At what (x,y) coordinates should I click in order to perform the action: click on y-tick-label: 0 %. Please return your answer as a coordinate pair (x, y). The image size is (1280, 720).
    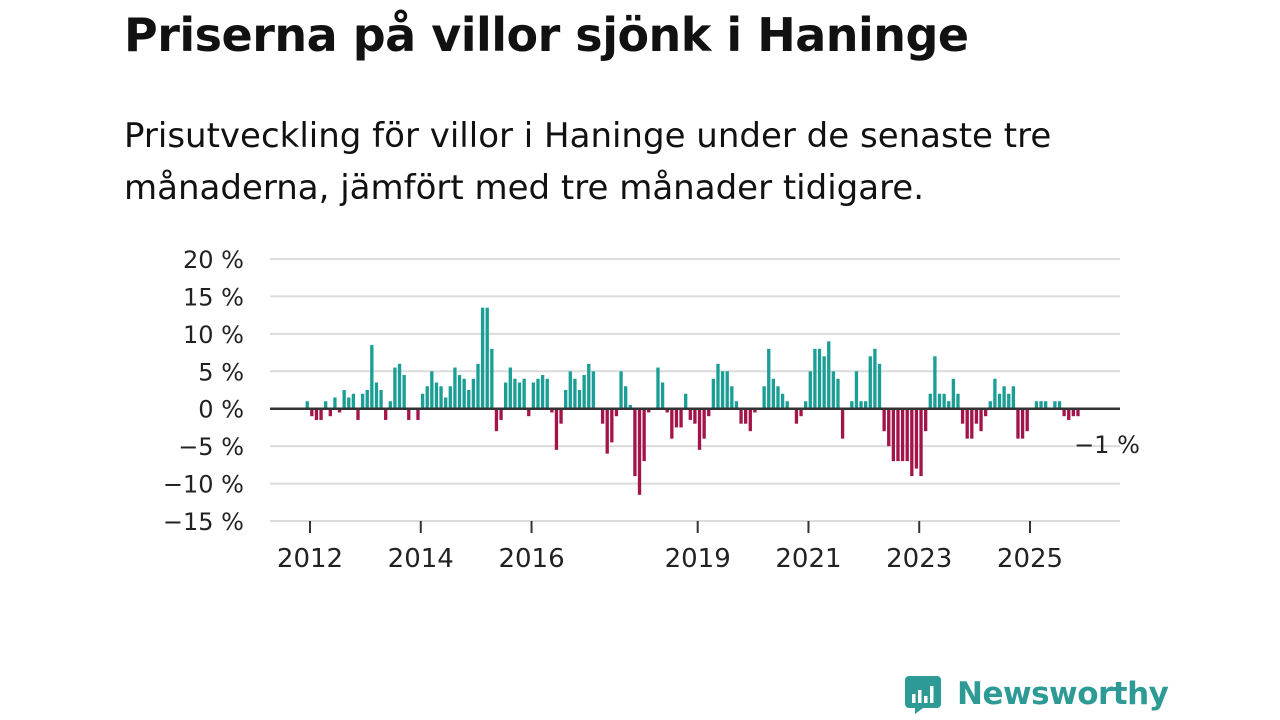
    Looking at the image, I should click on (221, 410).